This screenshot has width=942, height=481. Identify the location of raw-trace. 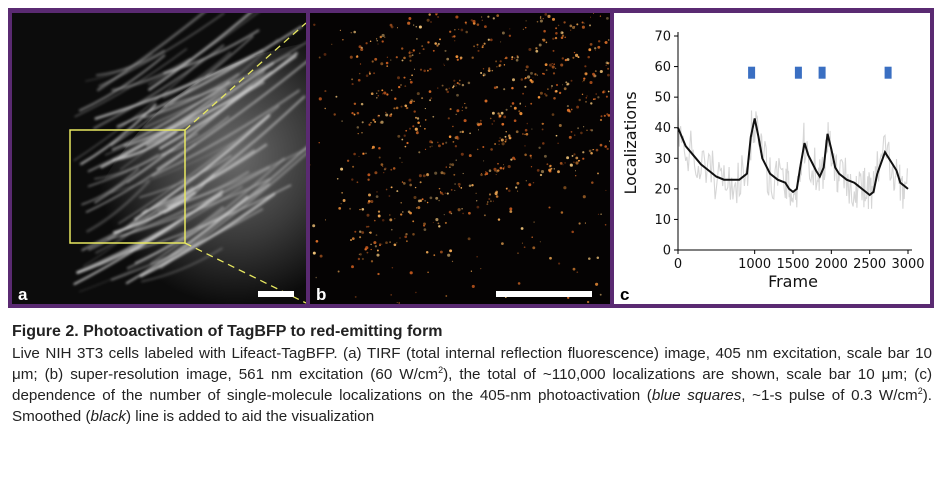
(792, 156).